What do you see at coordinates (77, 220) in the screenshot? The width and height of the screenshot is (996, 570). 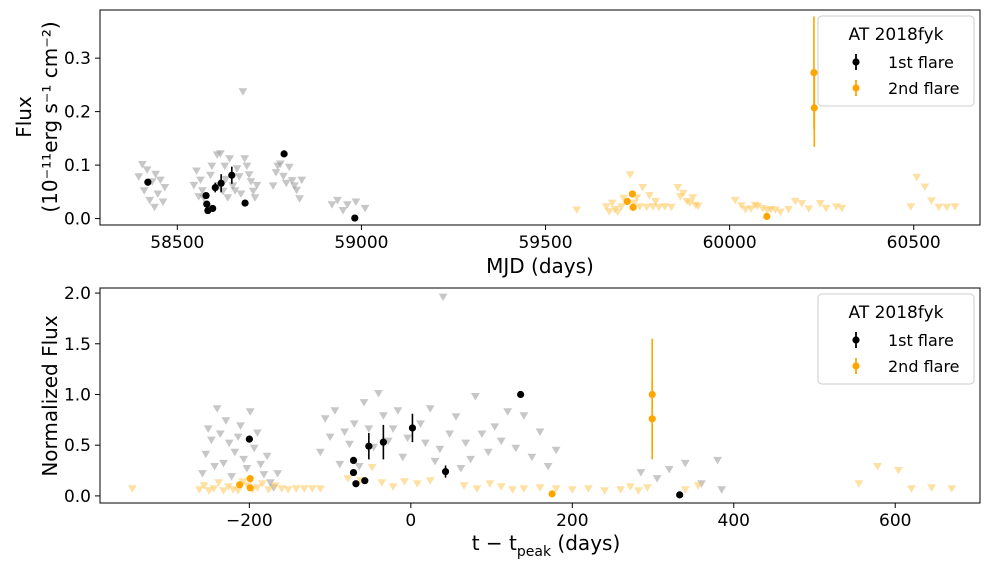 I see `y-tick-label: 0.0` at bounding box center [77, 220].